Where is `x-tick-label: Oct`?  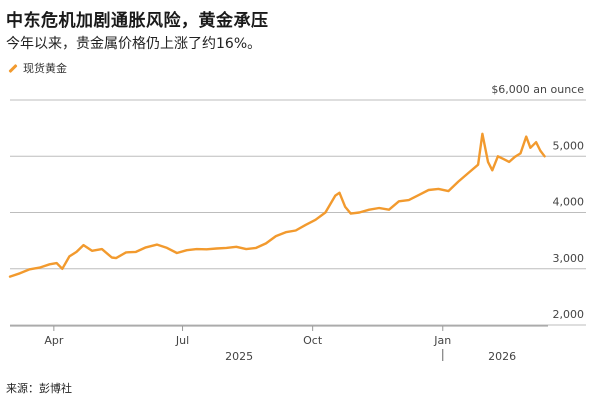 x-tick-label: Oct is located at coordinates (313, 340).